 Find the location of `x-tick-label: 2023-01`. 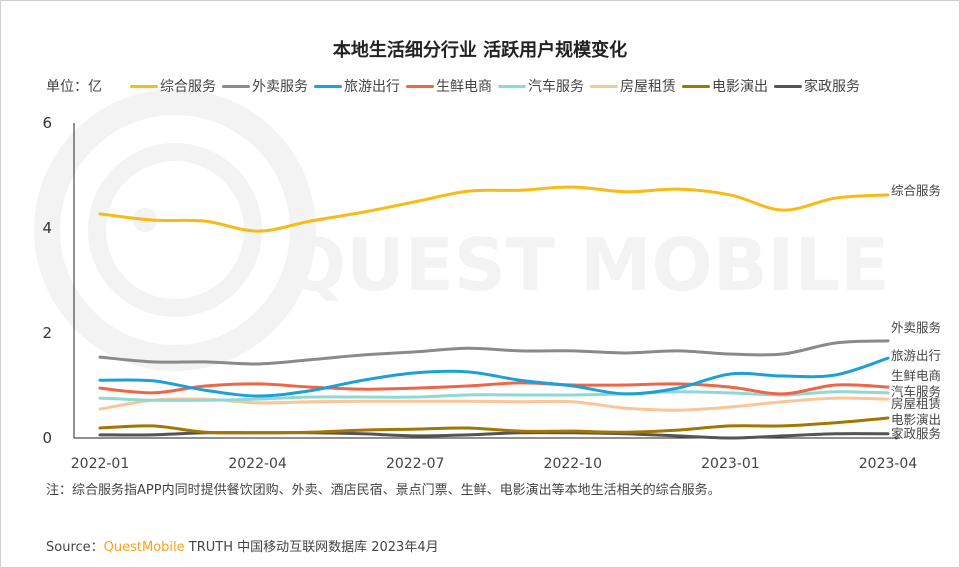

x-tick-label: 2023-01 is located at coordinates (730, 464).